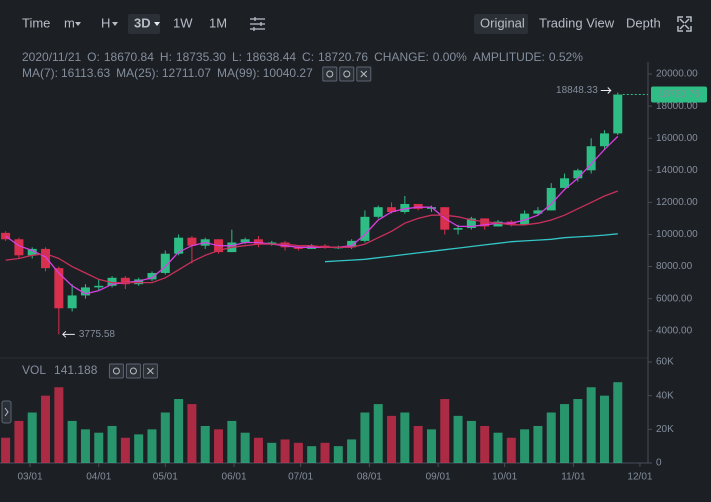 The width and height of the screenshot is (711, 502). What do you see at coordinates (674, 330) in the screenshot?
I see `y-tick-label: 4000.00` at bounding box center [674, 330].